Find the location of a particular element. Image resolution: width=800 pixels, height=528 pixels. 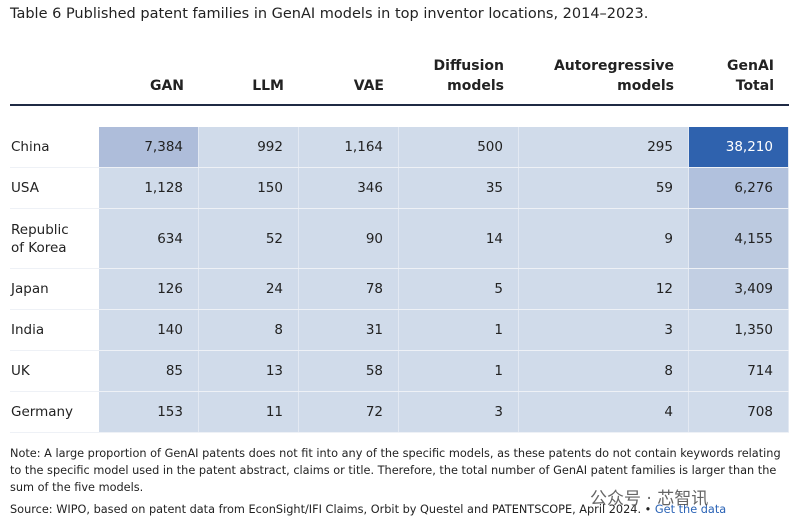

table-cell: 5 is located at coordinates (459, 289).